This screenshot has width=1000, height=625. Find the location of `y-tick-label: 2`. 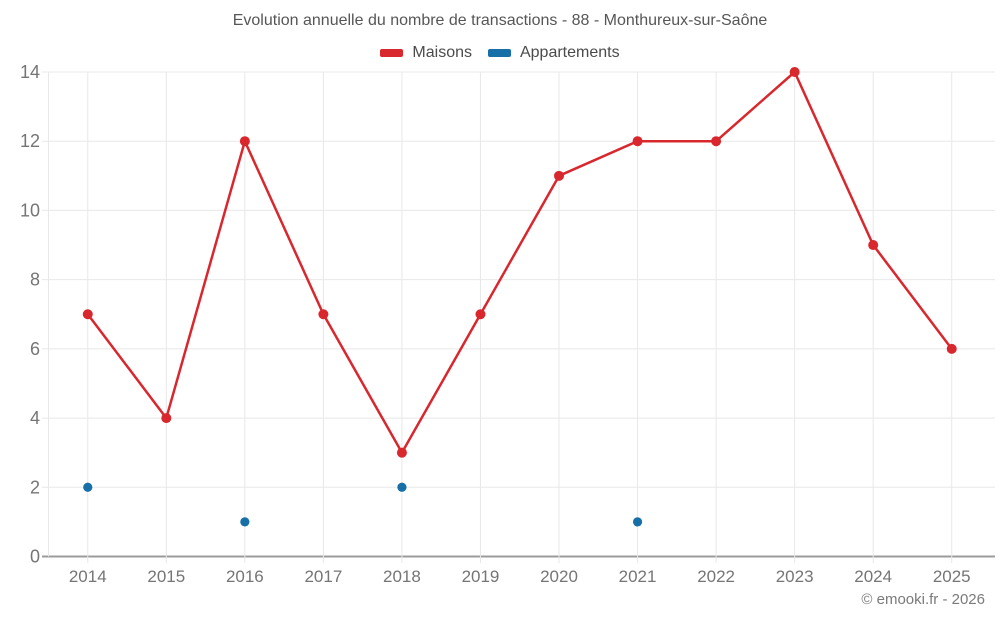

y-tick-label: 2 is located at coordinates (35, 487).